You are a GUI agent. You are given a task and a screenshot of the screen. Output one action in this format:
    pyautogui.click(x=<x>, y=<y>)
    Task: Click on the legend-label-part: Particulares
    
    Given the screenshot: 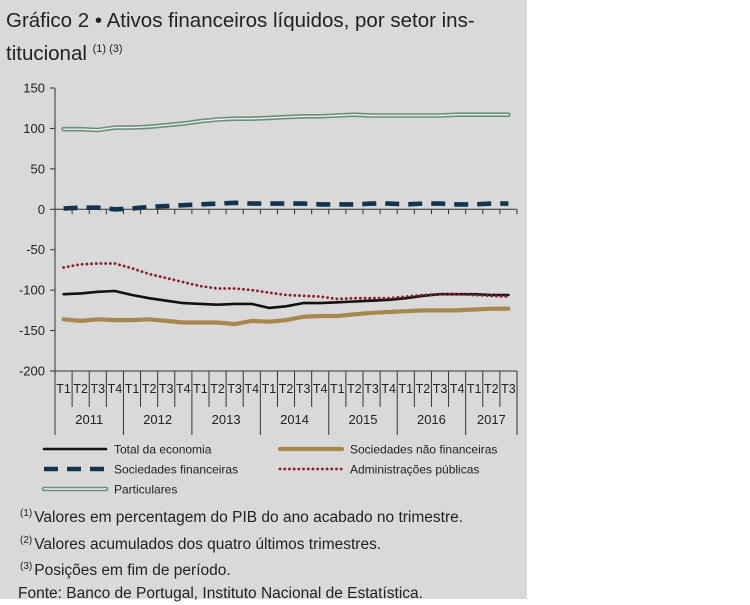 What is the action you would take?
    pyautogui.click(x=145, y=490)
    